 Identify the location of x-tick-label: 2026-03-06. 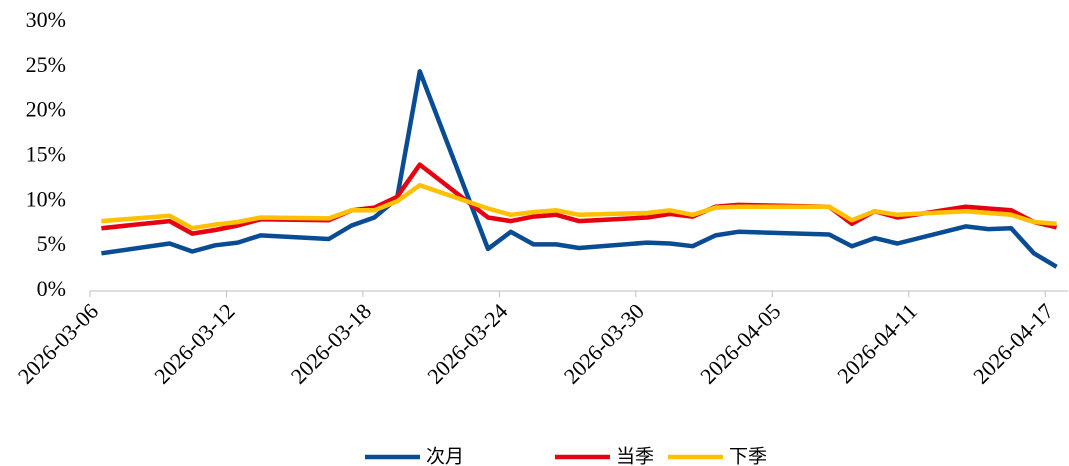
(58, 343).